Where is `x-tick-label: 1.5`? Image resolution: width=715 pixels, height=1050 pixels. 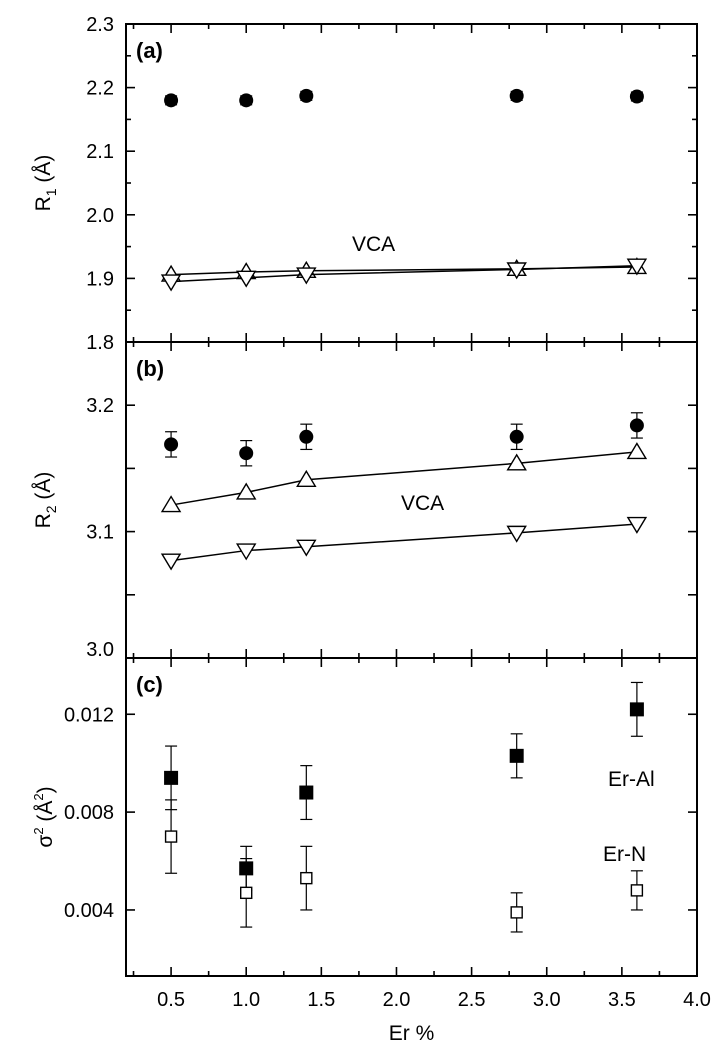 x-tick-label: 1.5 is located at coordinates (321, 1000).